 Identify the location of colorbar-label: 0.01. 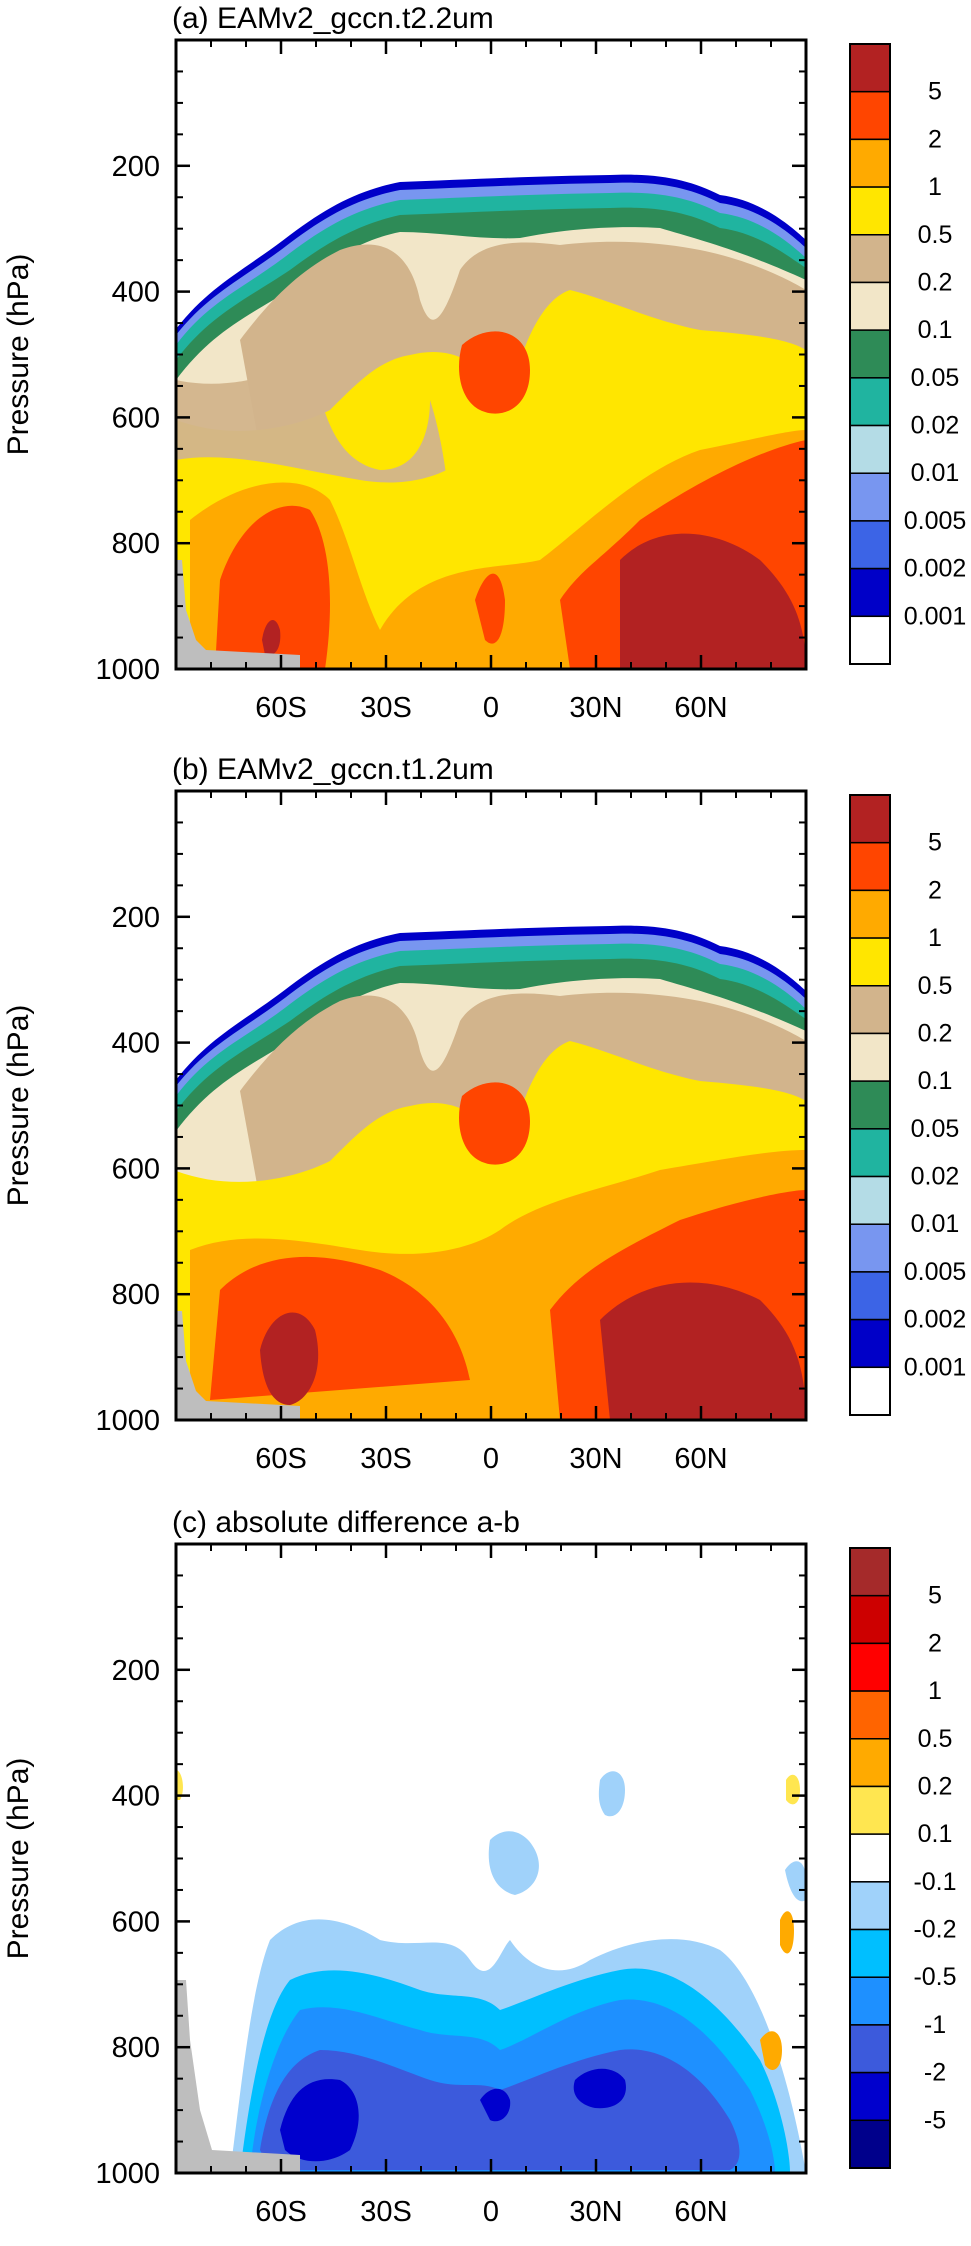
(935, 473).